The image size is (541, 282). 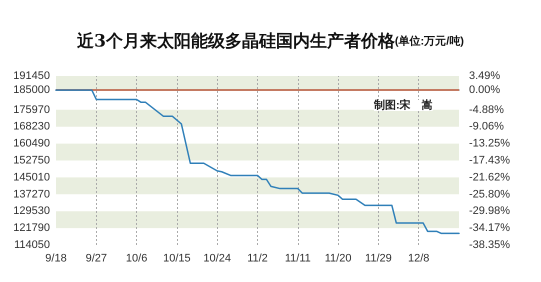 I want to click on x-tick-label: 11/20, so click(x=338, y=258).